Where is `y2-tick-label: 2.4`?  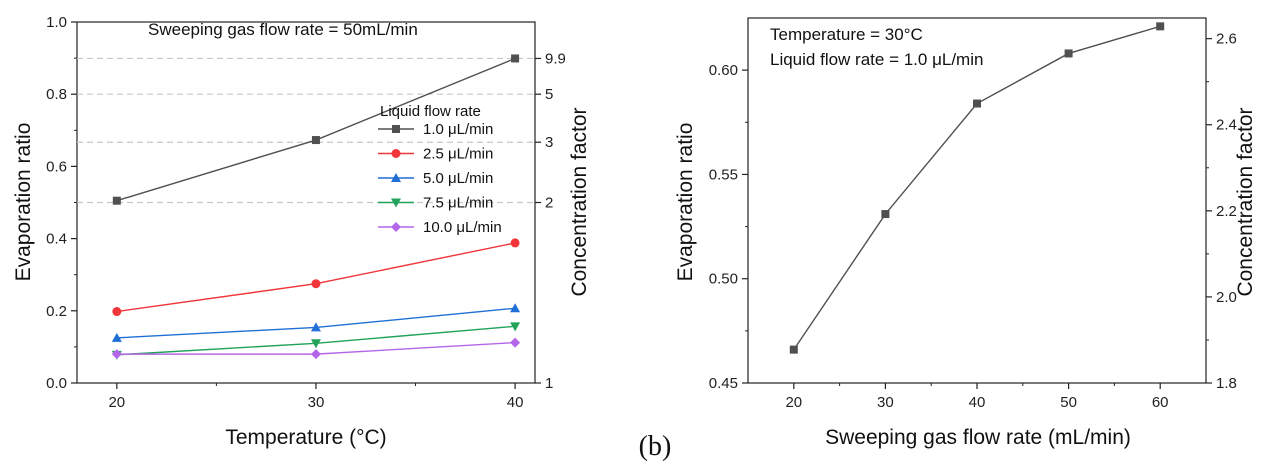
y2-tick-label: 2.4 is located at coordinates (1226, 125).